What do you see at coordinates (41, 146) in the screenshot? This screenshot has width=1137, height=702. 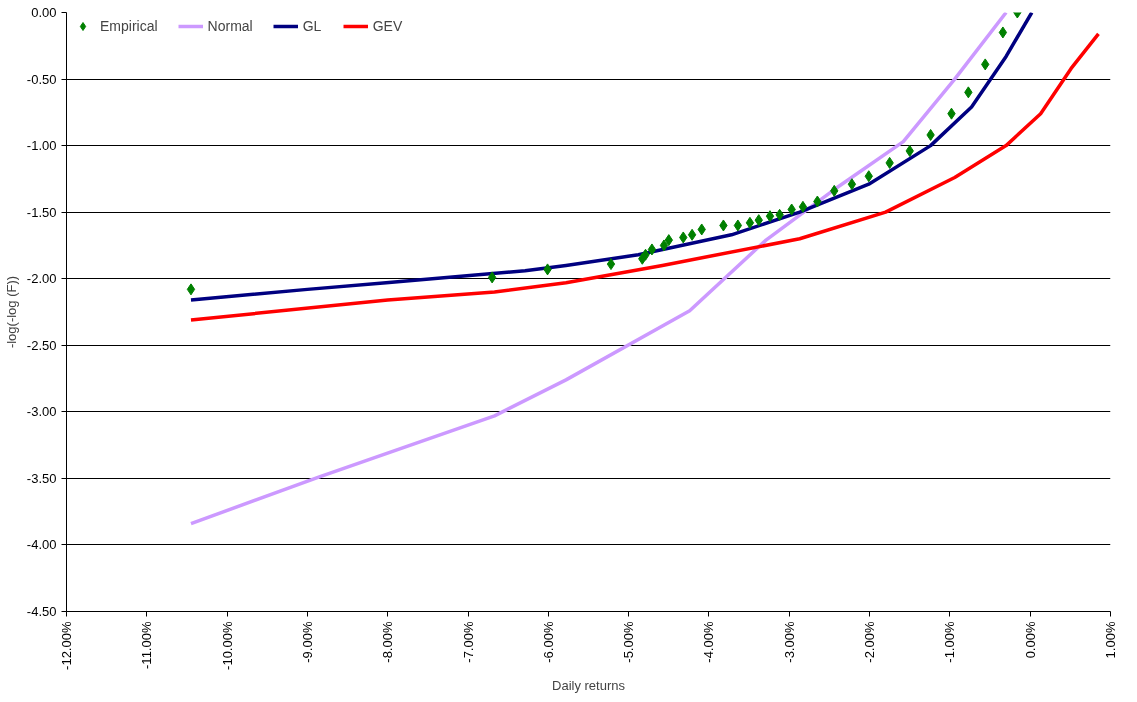 I see `y-tick-label: -1.00` at bounding box center [41, 146].